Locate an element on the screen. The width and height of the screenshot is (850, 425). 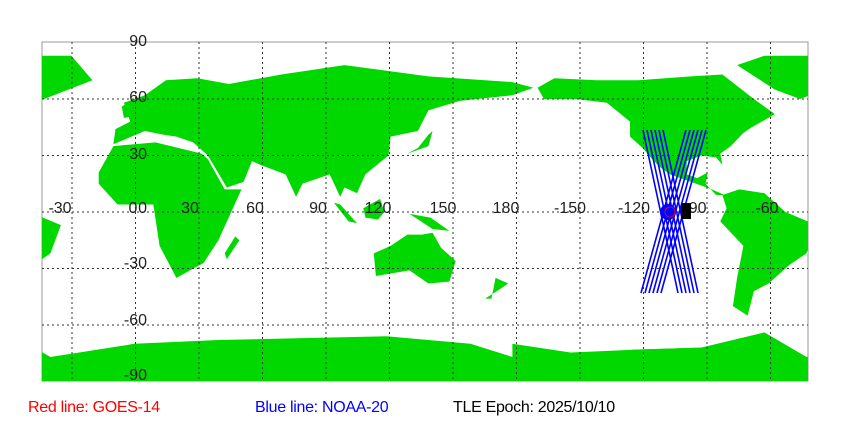
lon-label: -30 is located at coordinates (59, 208).